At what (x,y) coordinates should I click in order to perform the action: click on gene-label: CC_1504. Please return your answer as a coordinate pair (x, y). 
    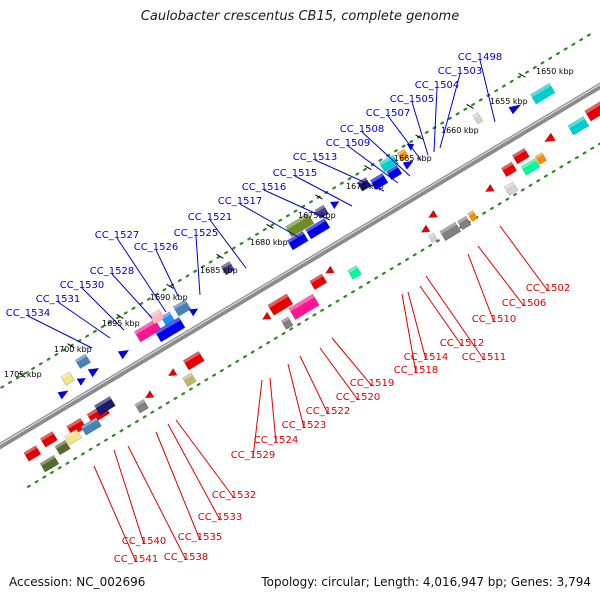
    Looking at the image, I should click on (437, 85).